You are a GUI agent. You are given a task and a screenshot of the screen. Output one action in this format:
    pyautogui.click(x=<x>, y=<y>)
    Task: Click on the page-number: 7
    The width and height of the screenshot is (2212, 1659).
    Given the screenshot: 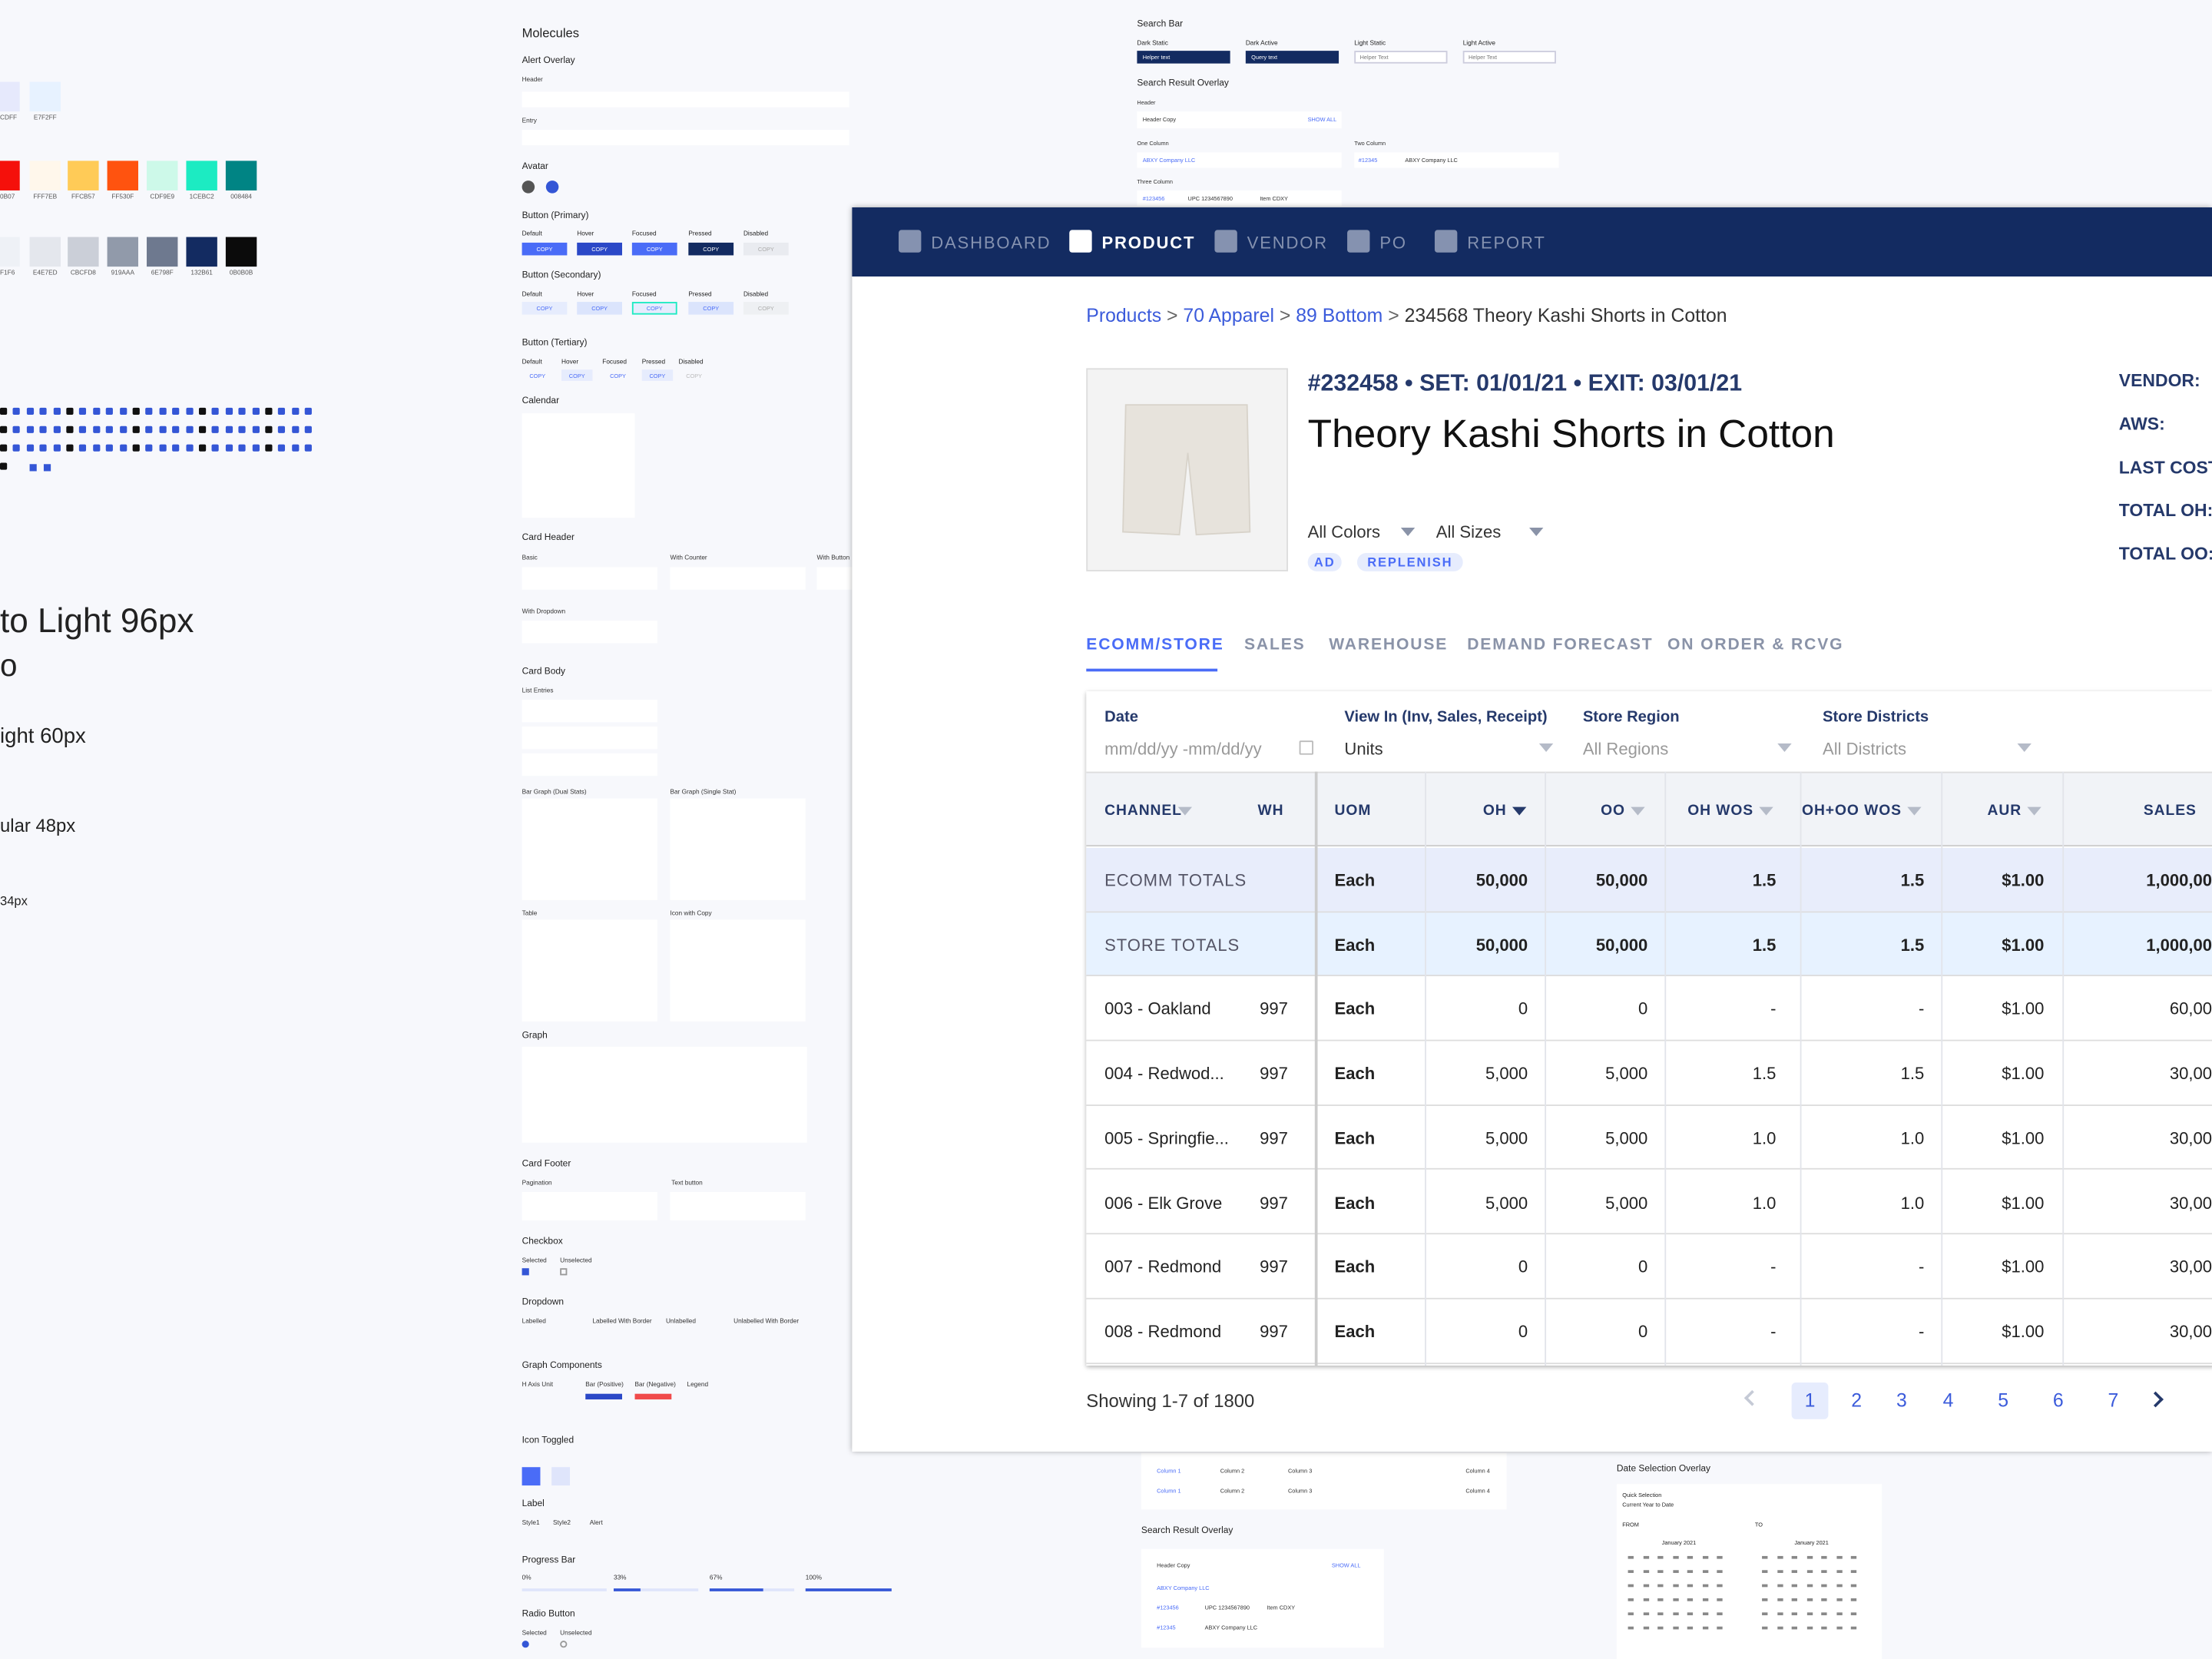 What is the action you would take?
    pyautogui.click(x=2113, y=1401)
    